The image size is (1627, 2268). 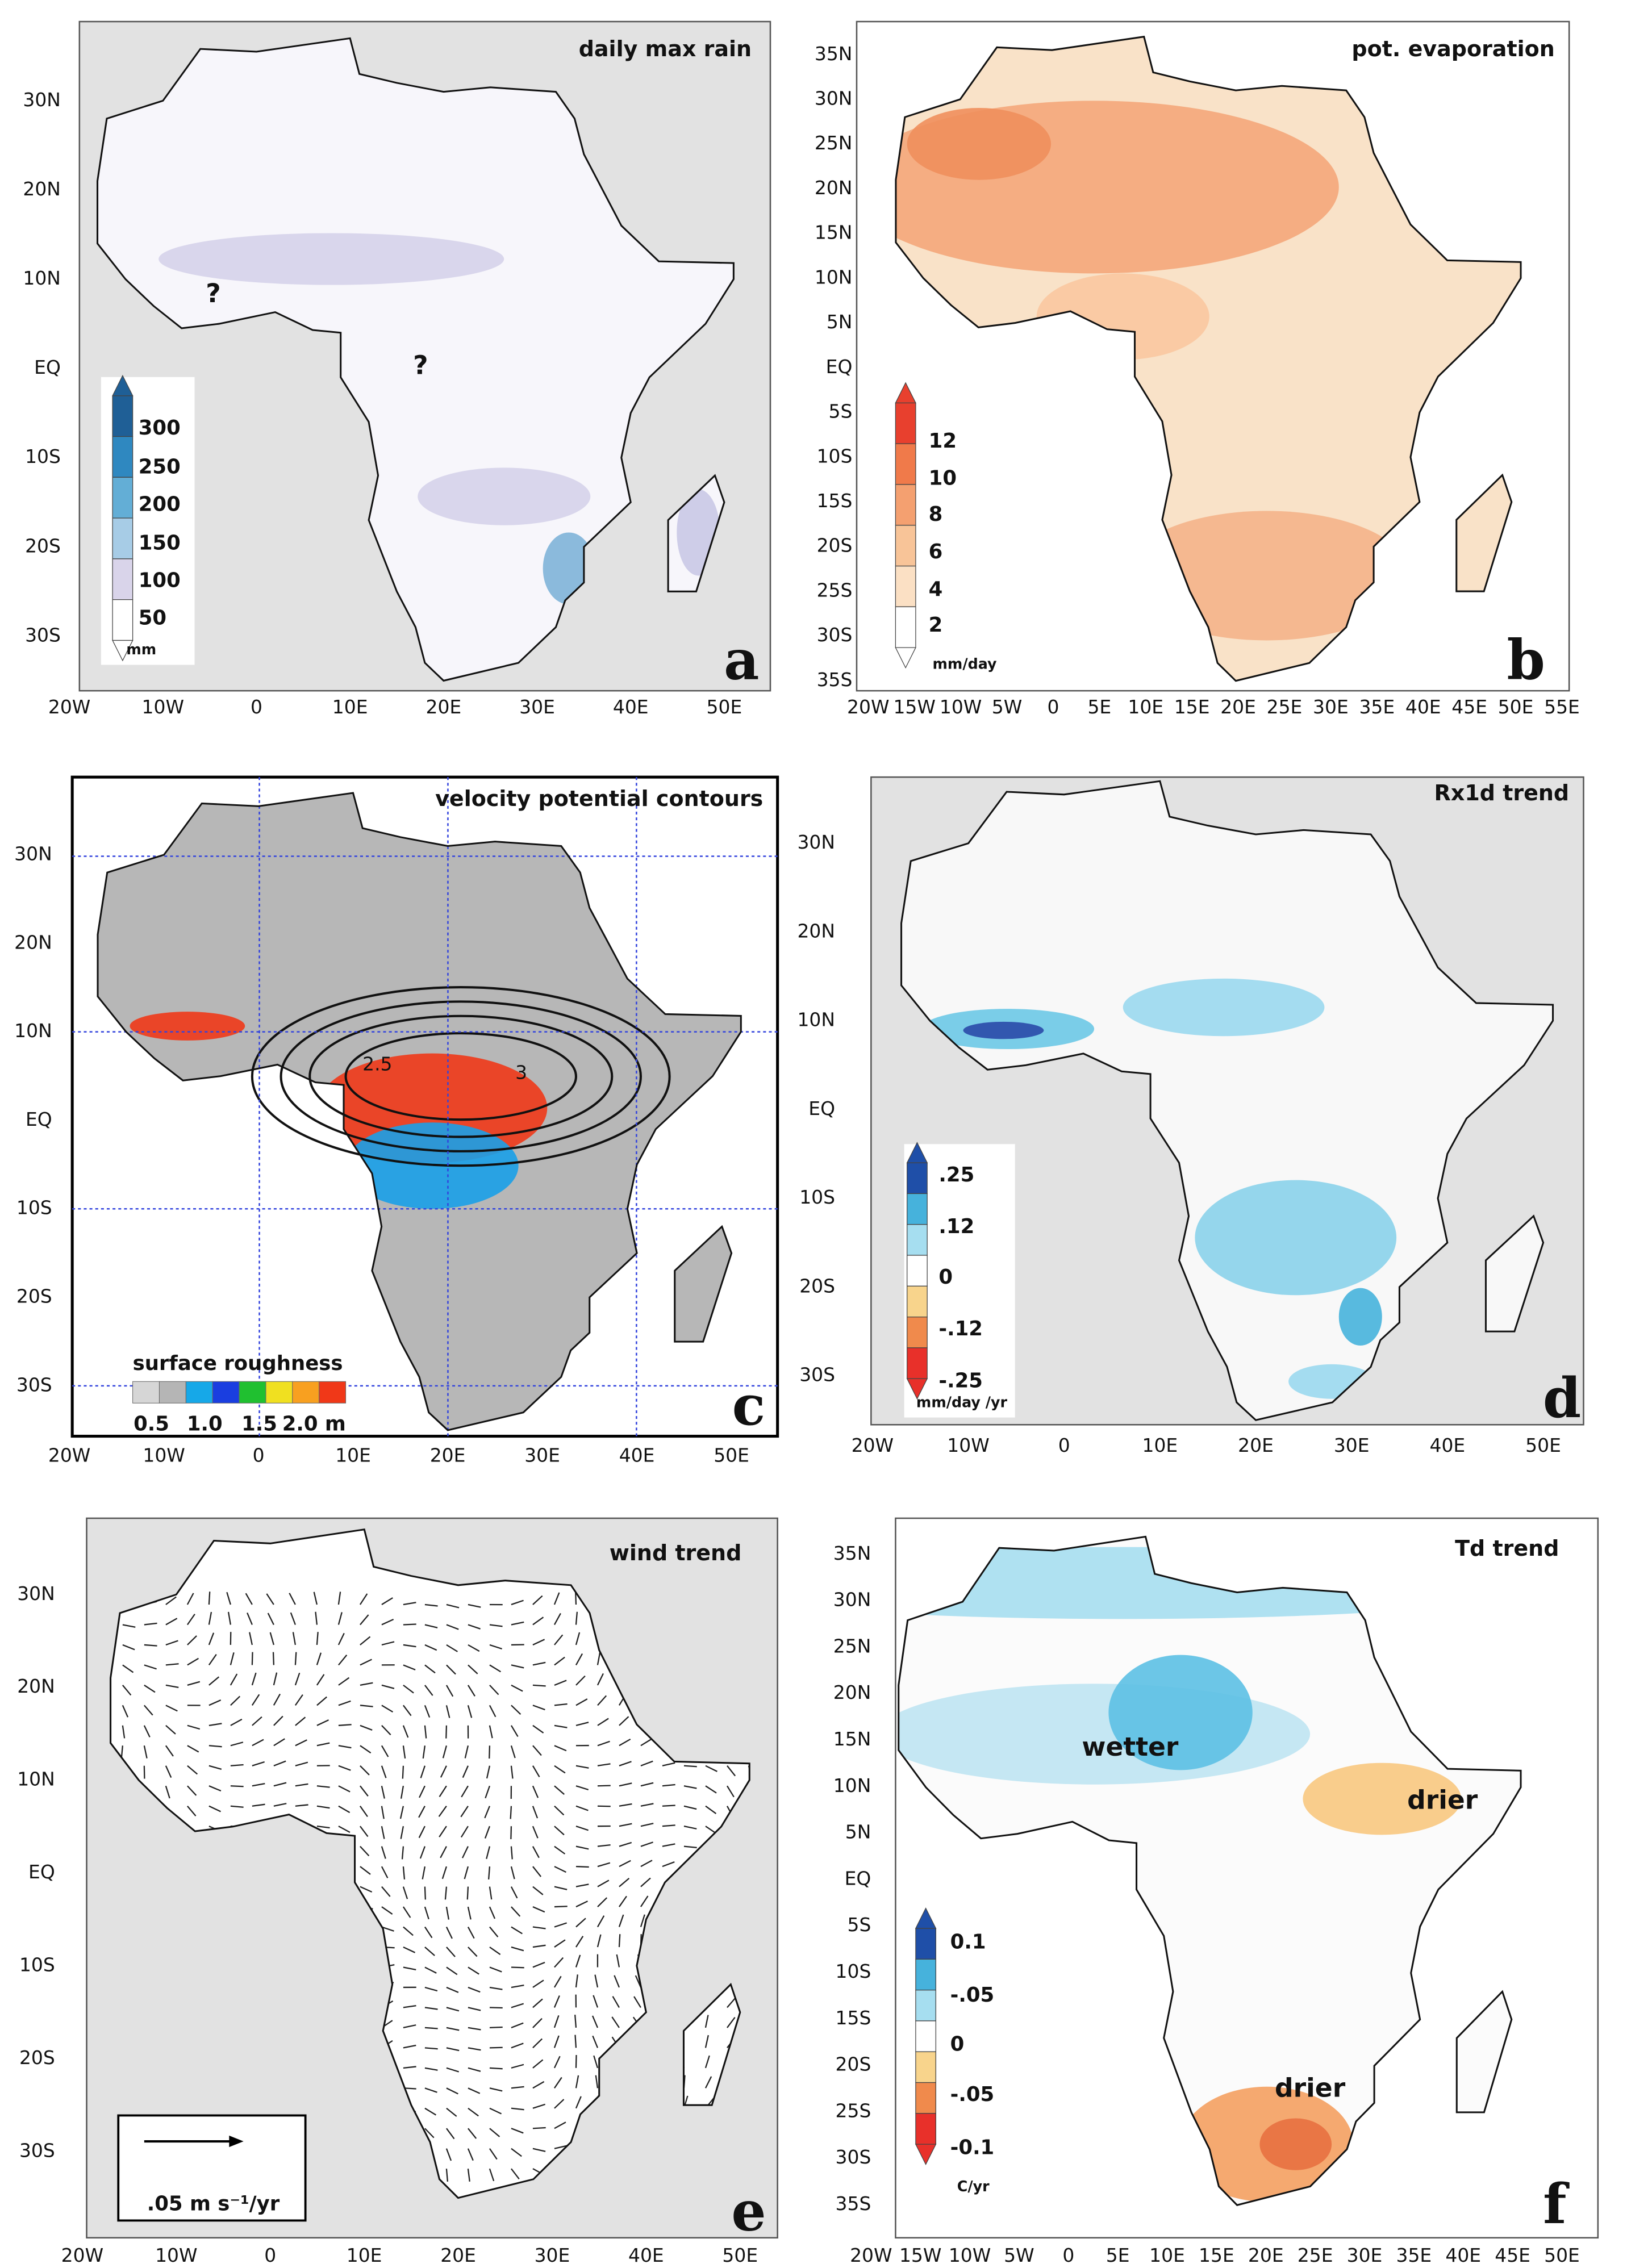 What do you see at coordinates (742, 660) in the screenshot?
I see `panel-letter: a` at bounding box center [742, 660].